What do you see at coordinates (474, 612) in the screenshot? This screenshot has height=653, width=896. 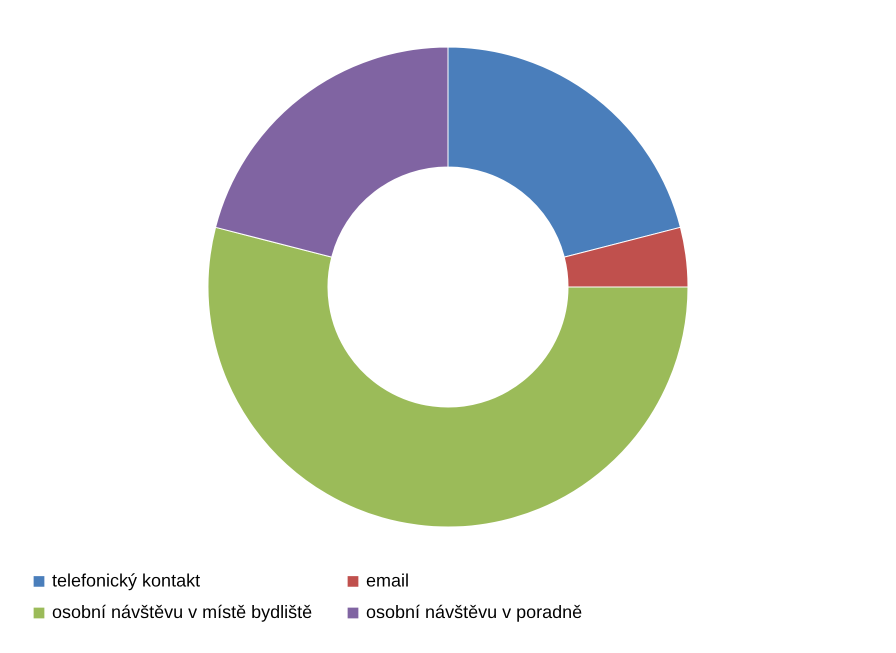 I see `legend-label: osobní návštěvu v poradně` at bounding box center [474, 612].